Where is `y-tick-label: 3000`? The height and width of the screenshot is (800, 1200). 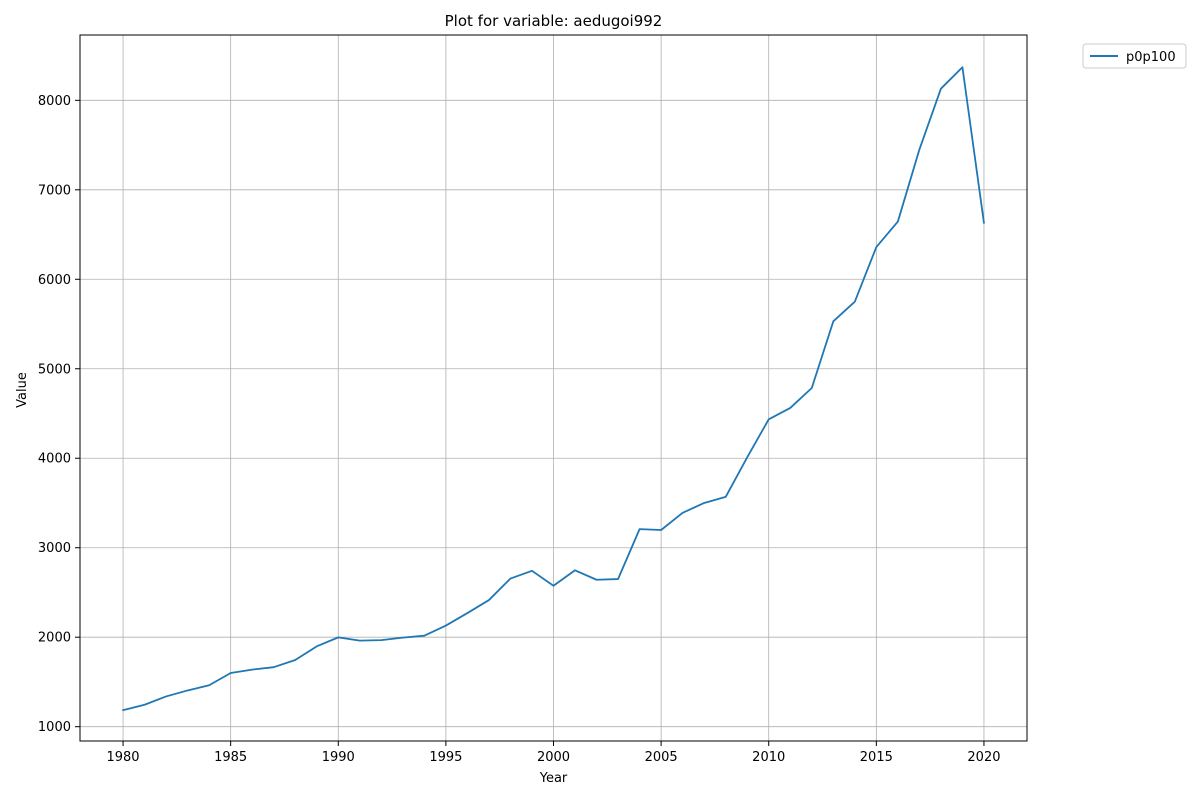 y-tick-label: 3000 is located at coordinates (54, 548).